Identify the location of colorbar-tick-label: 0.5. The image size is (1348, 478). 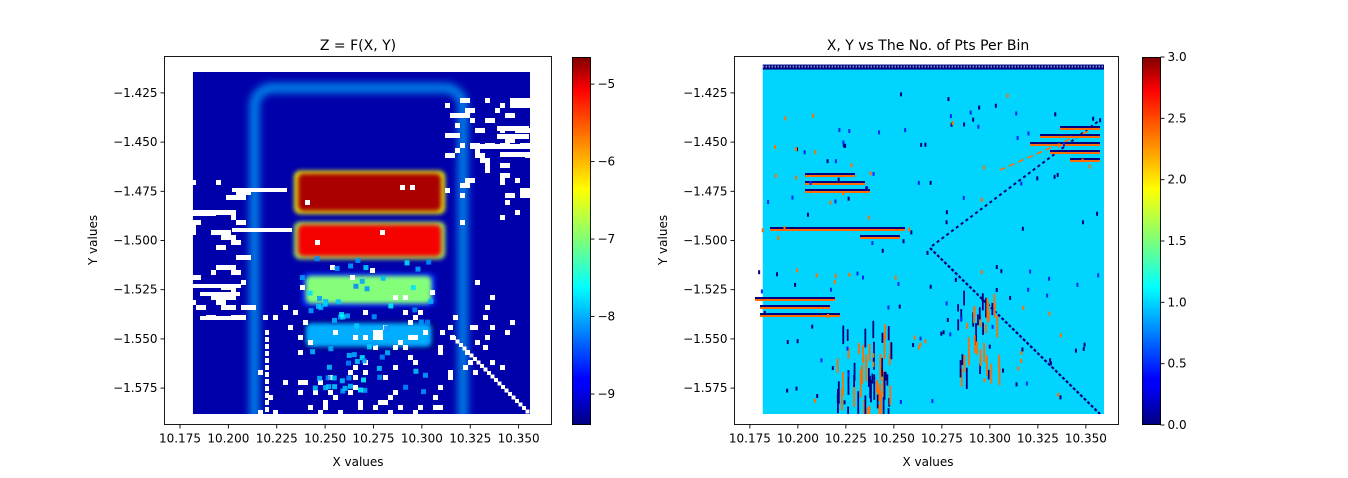
(1177, 364).